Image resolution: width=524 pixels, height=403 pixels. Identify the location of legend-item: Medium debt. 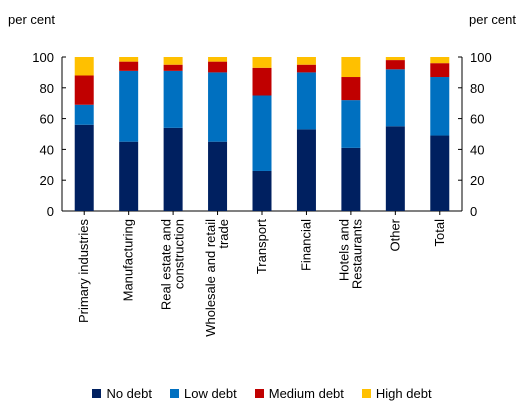
(299, 393).